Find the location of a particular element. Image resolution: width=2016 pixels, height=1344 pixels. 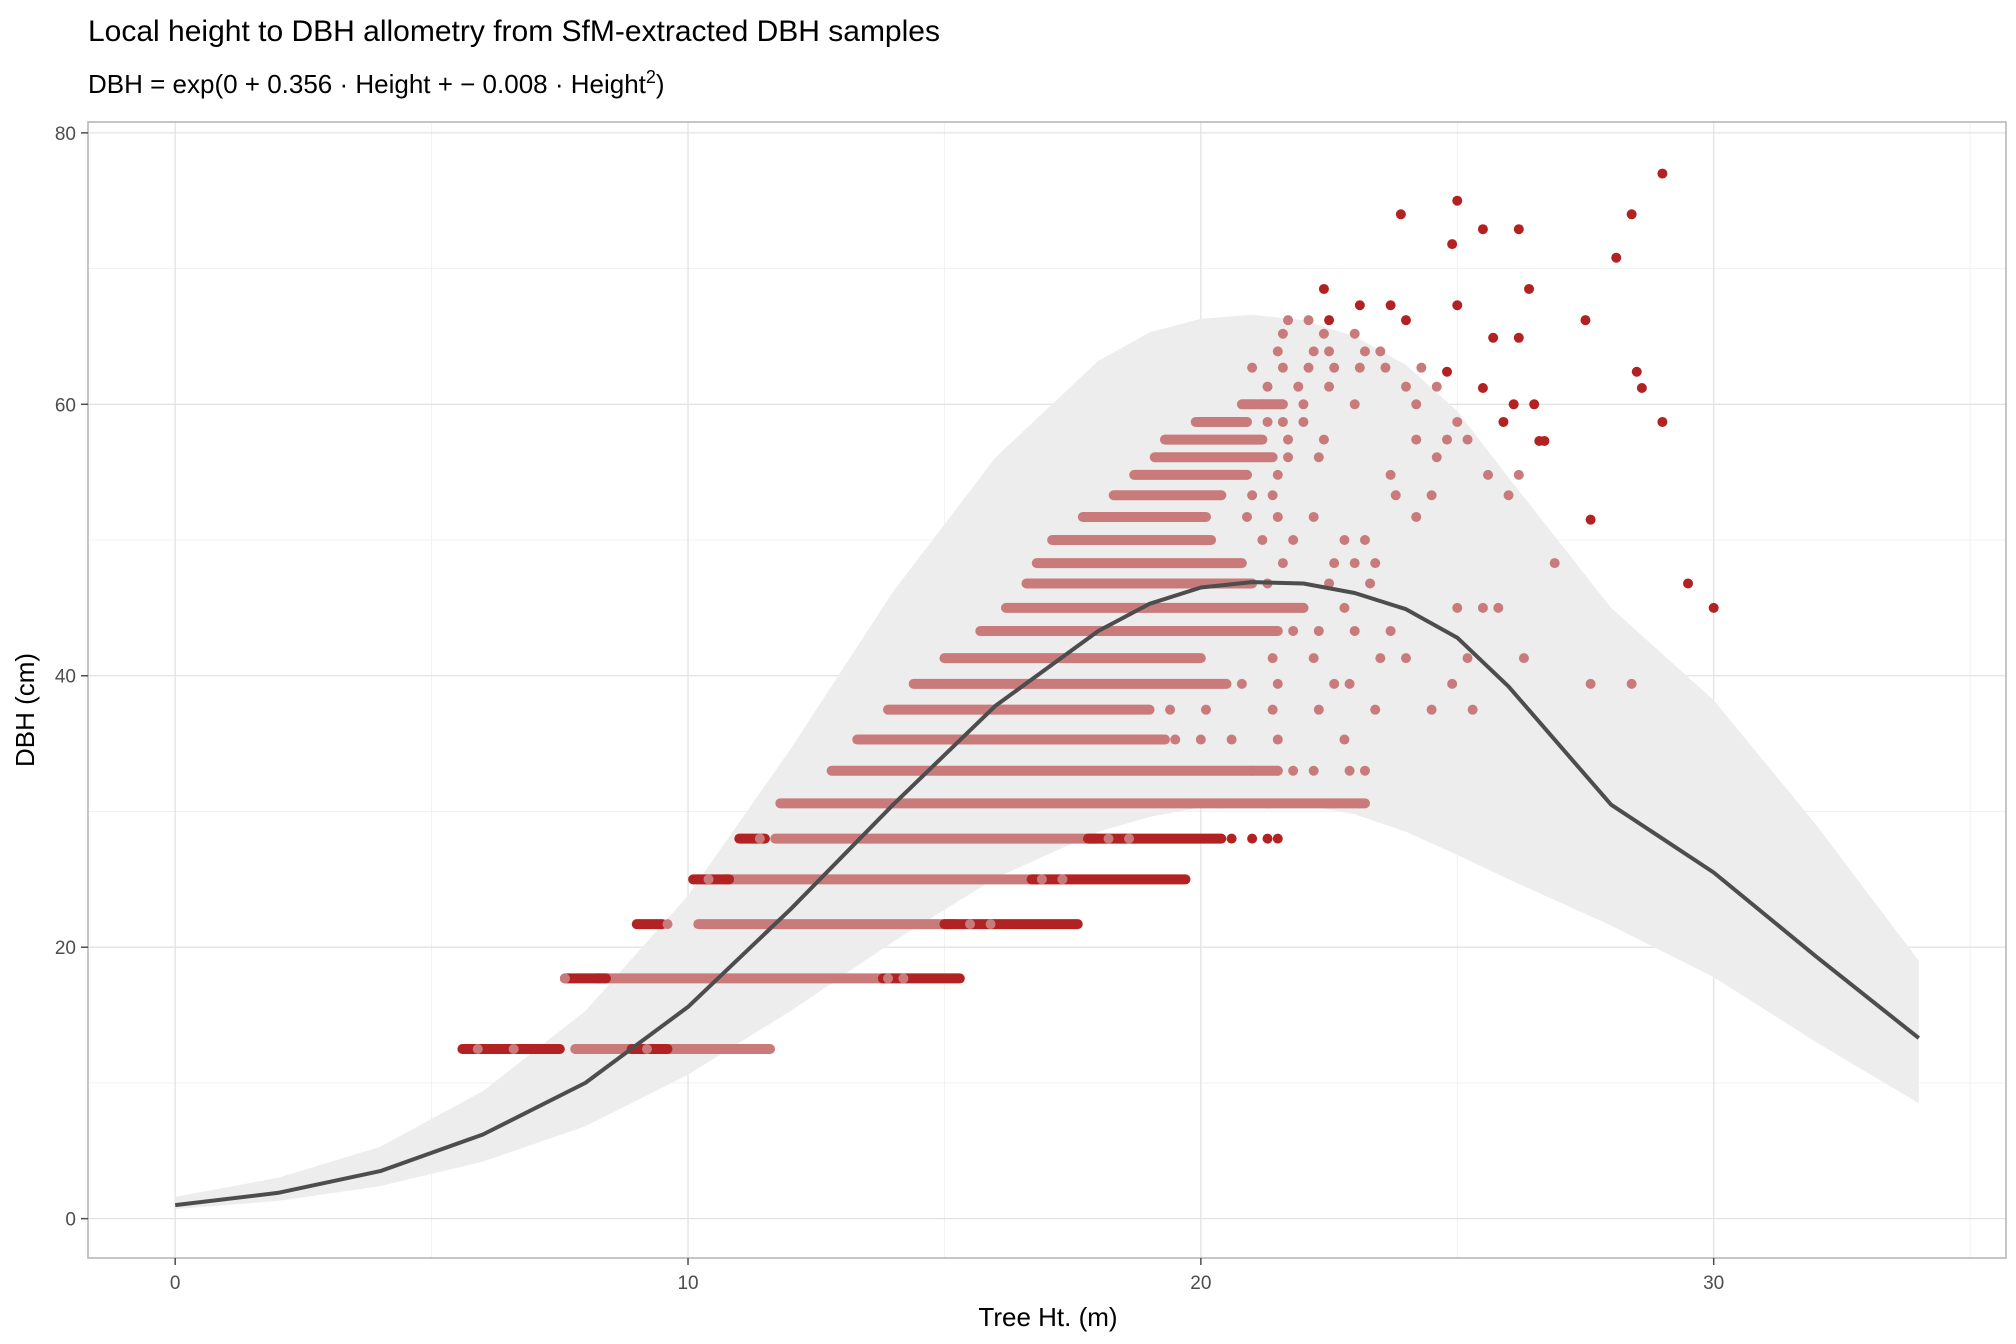

x-axis: 0 10 20 30 is located at coordinates (947, 1276).